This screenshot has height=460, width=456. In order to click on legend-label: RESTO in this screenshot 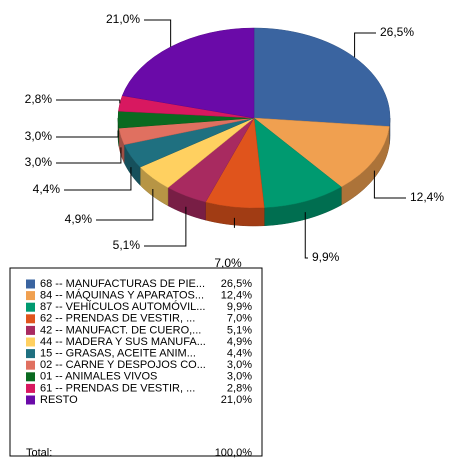, I will do `click(59, 400)`.